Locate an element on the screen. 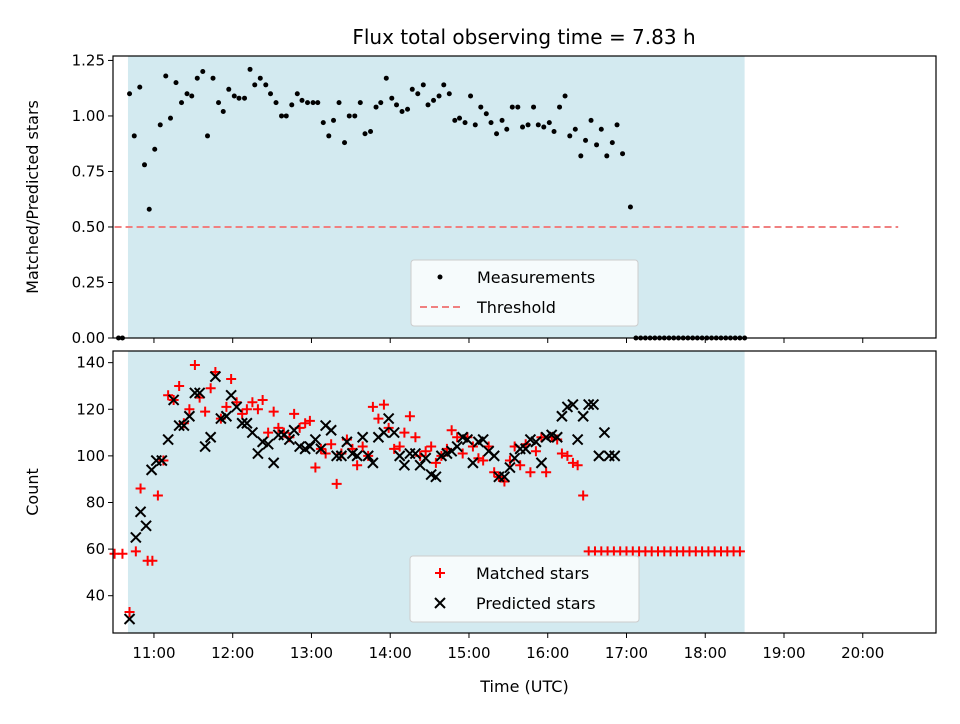  count-legend: Matched stars Predicted stars is located at coordinates (524, 589).